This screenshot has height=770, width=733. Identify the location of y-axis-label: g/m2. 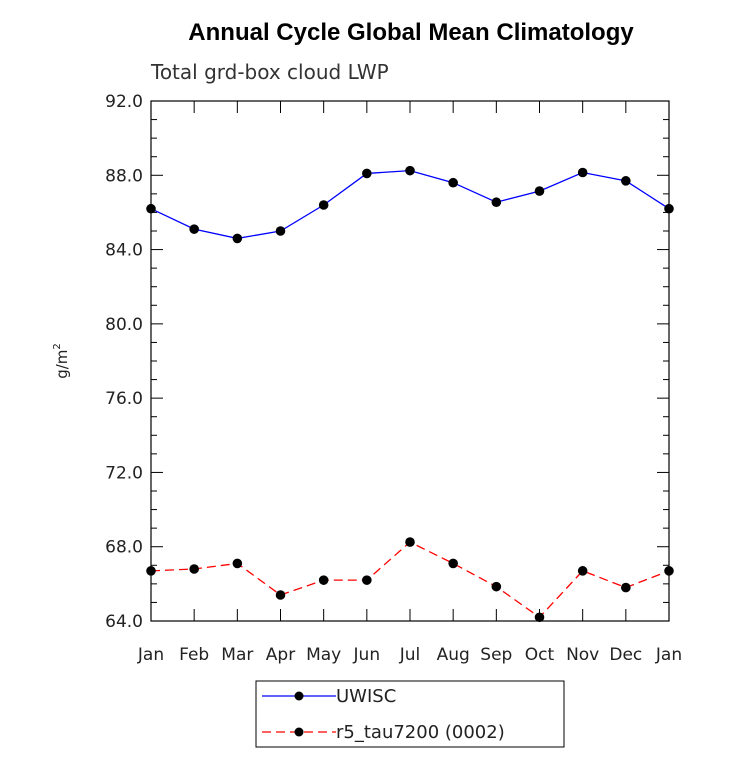
(61, 361).